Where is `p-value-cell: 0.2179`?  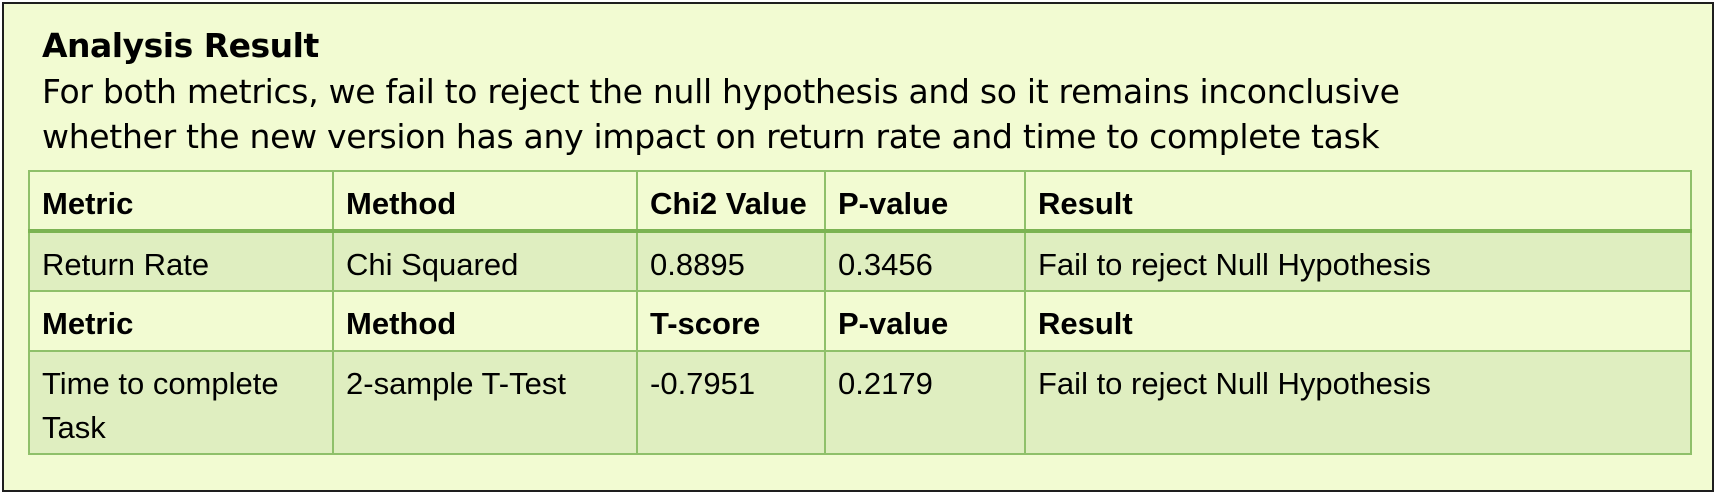 p-value-cell: 0.2179 is located at coordinates (925, 402).